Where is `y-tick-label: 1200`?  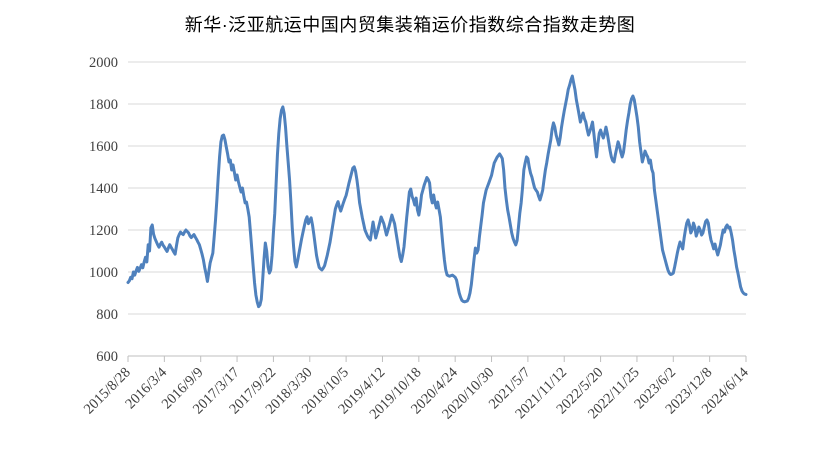 y-tick-label: 1200 is located at coordinates (103, 231).